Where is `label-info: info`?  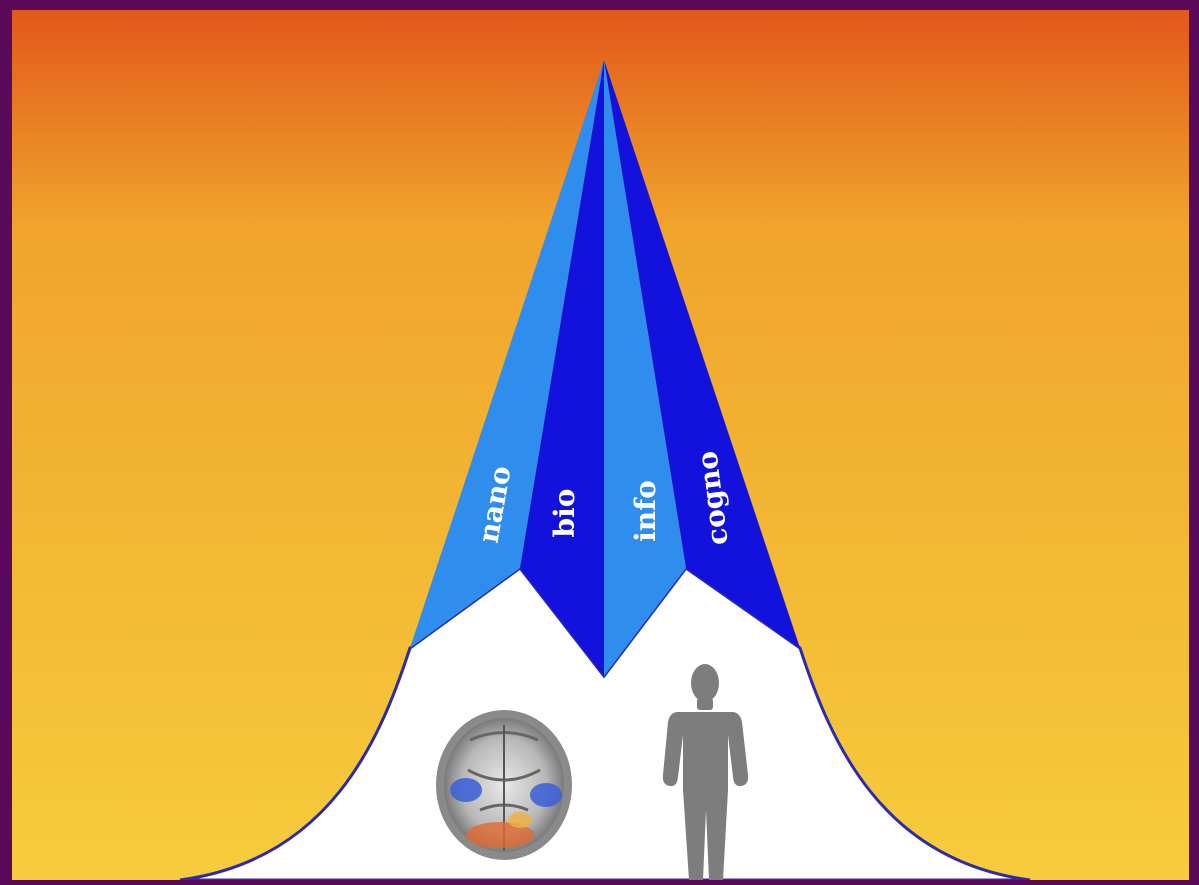 label-info: info is located at coordinates (645, 511).